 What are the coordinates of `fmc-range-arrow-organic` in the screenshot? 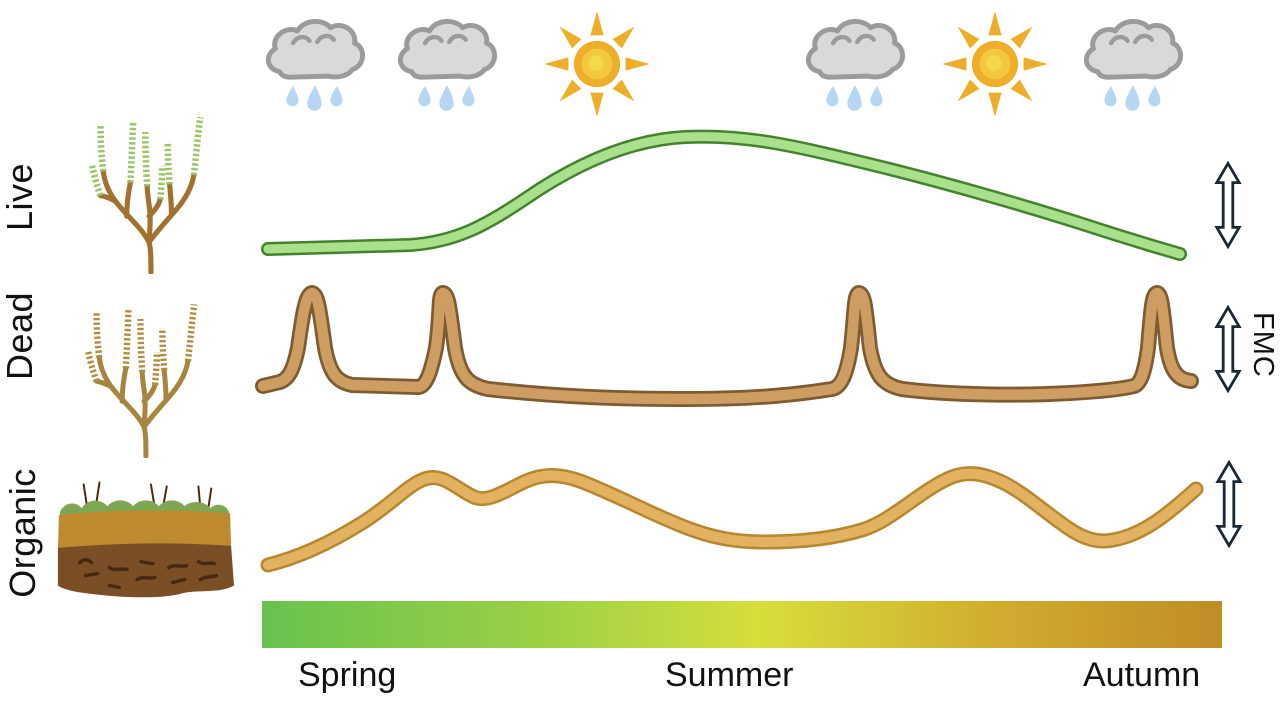 It's located at (1229, 504).